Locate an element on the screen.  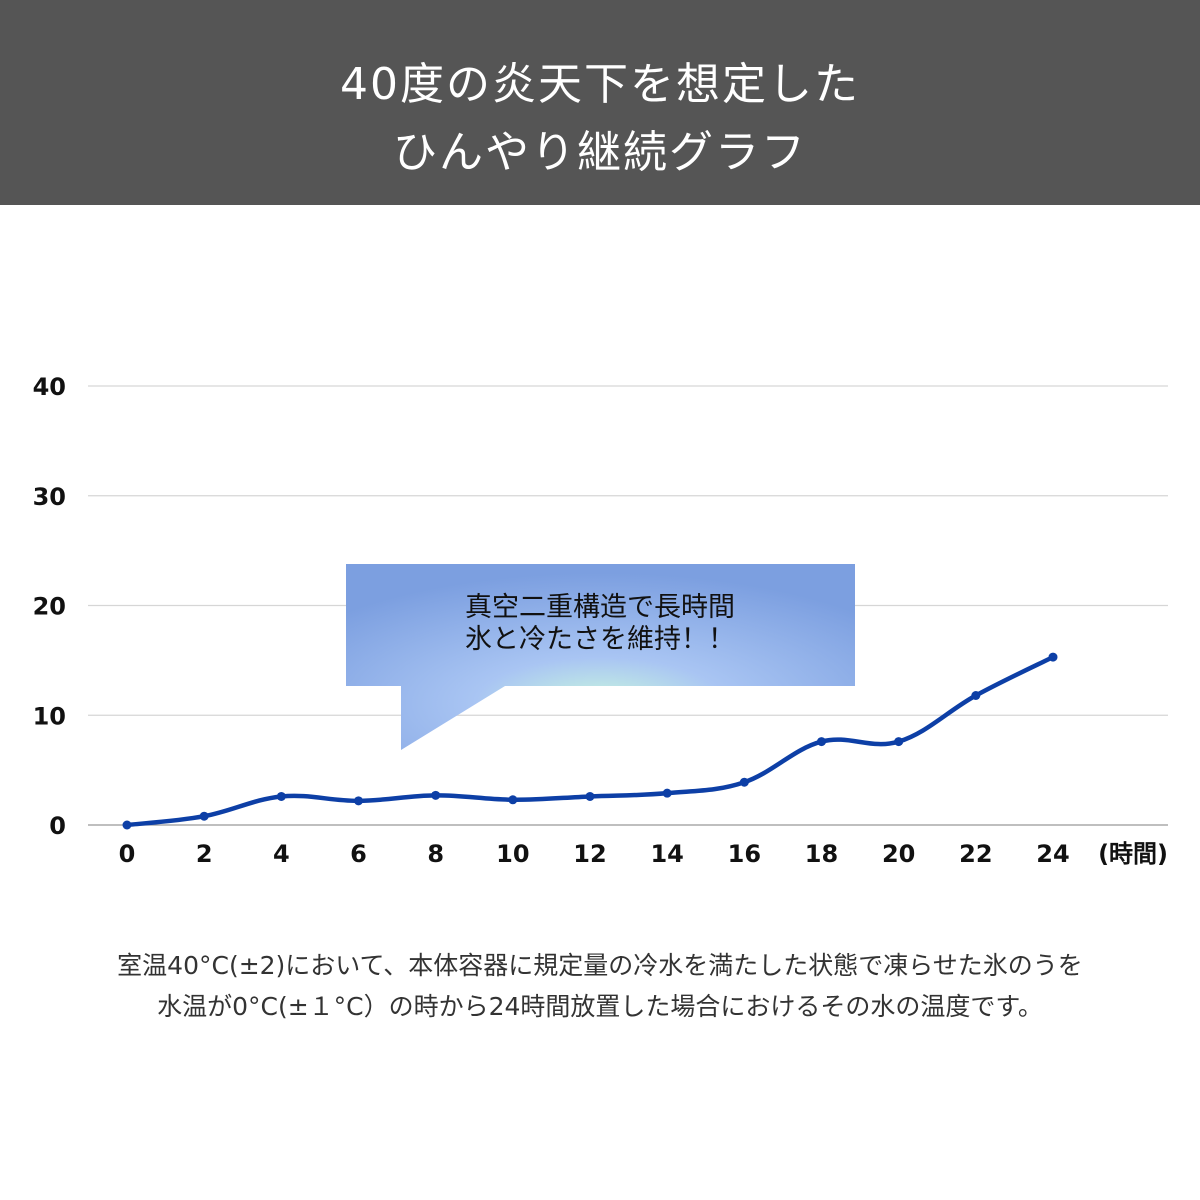
x-tick-label: 0 is located at coordinates (127, 854).